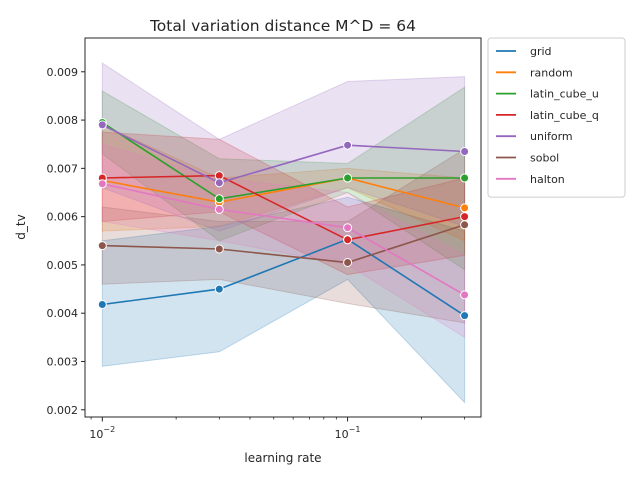 The width and height of the screenshot is (640, 480). What do you see at coordinates (348, 433) in the screenshot?
I see `x-tick-label: 10⁻¹` at bounding box center [348, 433].